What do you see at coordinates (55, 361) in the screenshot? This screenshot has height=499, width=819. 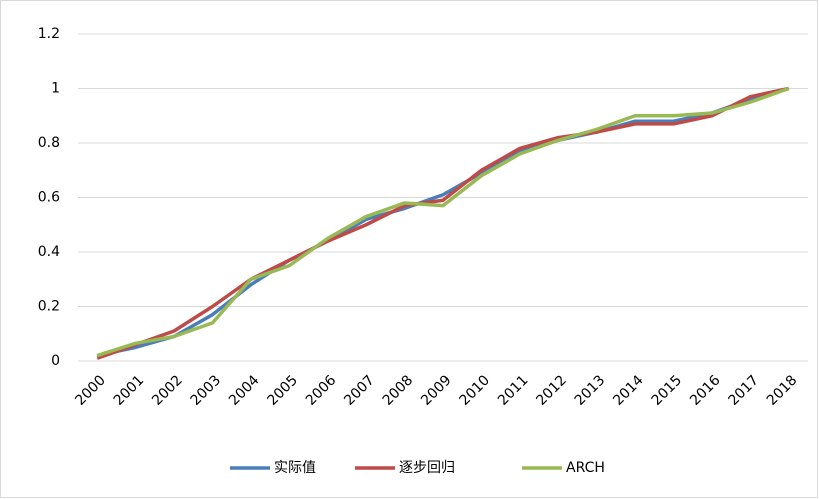 I see `y-tick-label: 0` at bounding box center [55, 361].